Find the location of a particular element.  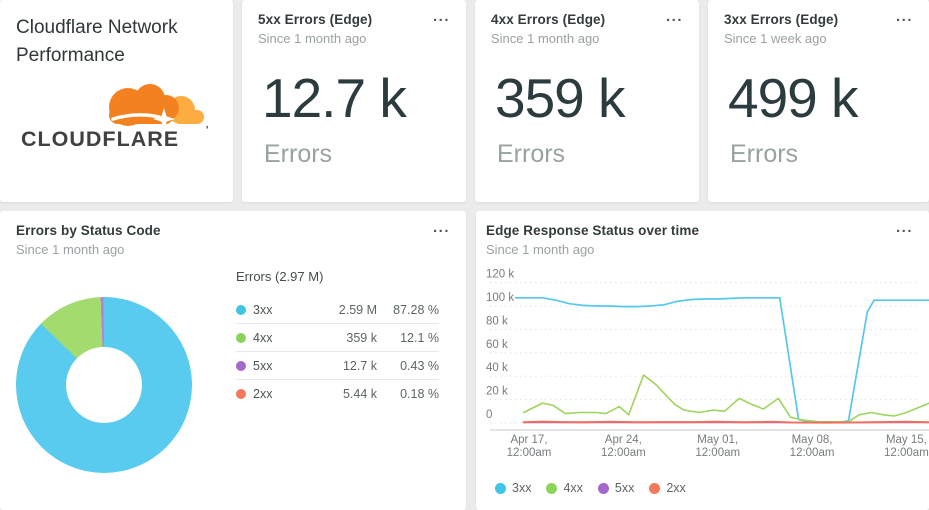

series-percent: 0.18 % is located at coordinates (419, 394).